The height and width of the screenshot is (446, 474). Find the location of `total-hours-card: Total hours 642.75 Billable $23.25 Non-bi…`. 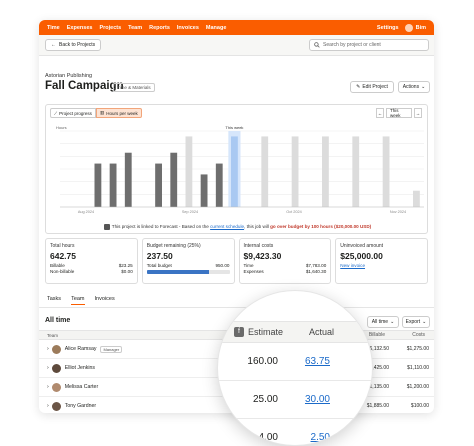

total-hours-card: Total hours 642.75 Billable $23.25 Non-bi… is located at coordinates (91, 261).